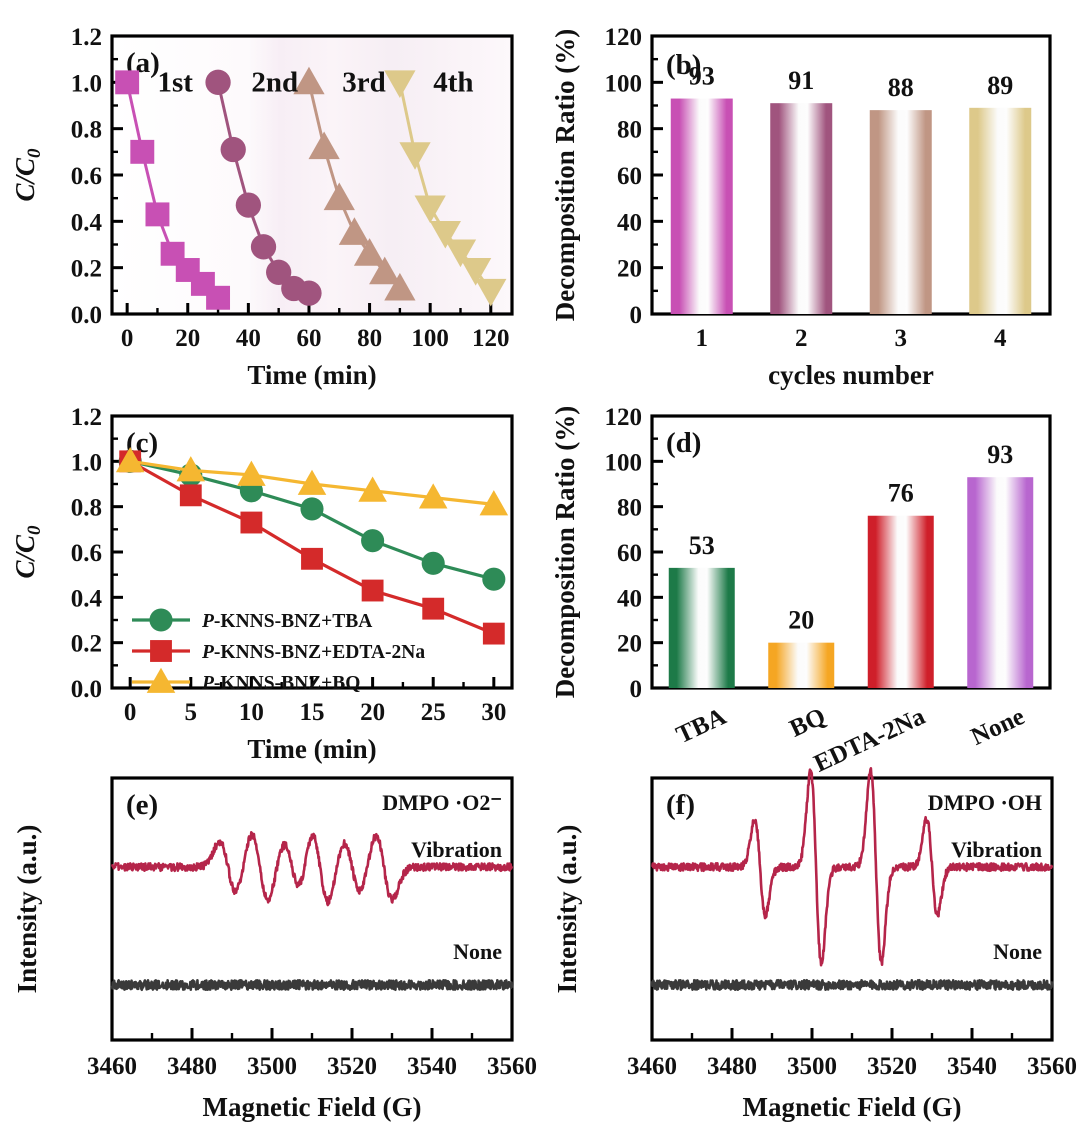 This screenshot has height=1148, width=1080. What do you see at coordinates (86, 417) in the screenshot?
I see `svg-text: 1.2` at bounding box center [86, 417].